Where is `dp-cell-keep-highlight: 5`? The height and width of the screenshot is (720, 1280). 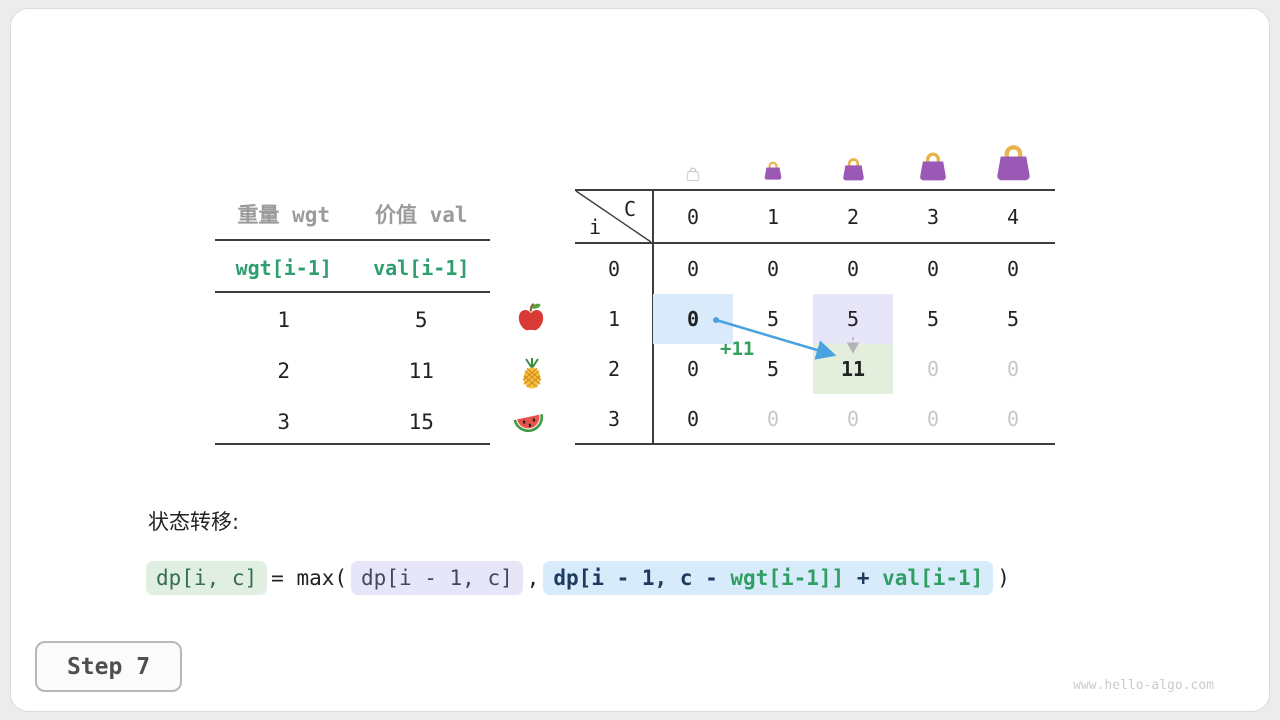
dp-cell-keep-highlight: 5 is located at coordinates (853, 319).